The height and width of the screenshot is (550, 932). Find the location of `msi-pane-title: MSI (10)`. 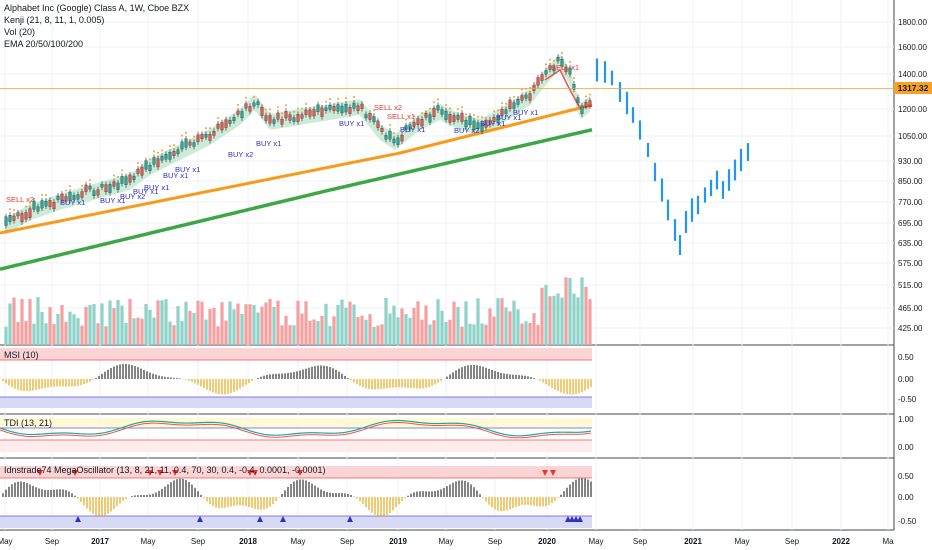

msi-pane-title: MSI (10) is located at coordinates (21, 355).